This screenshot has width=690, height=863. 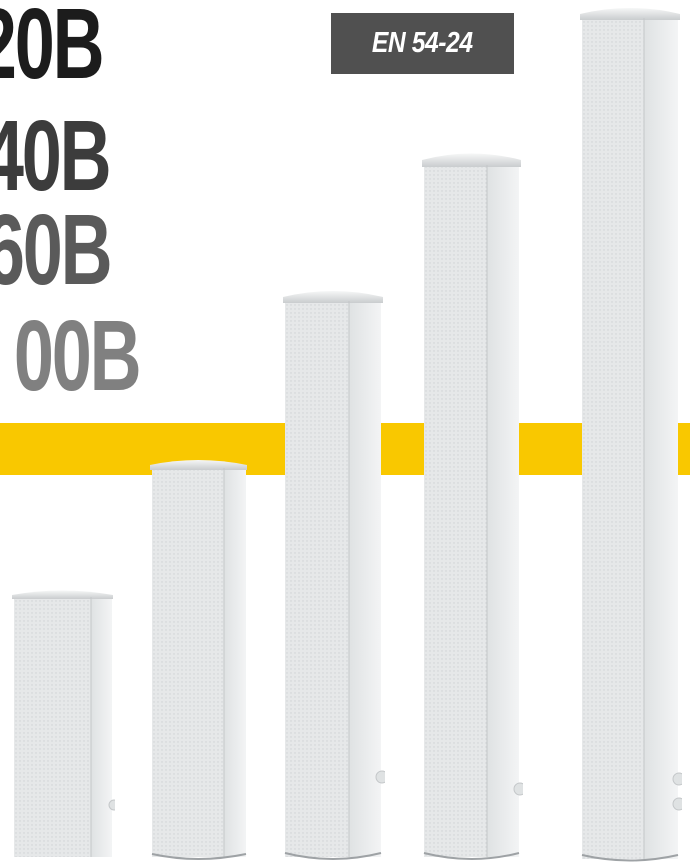 What do you see at coordinates (52, 50) in the screenshot?
I see `model-heading-20b: 20B` at bounding box center [52, 50].